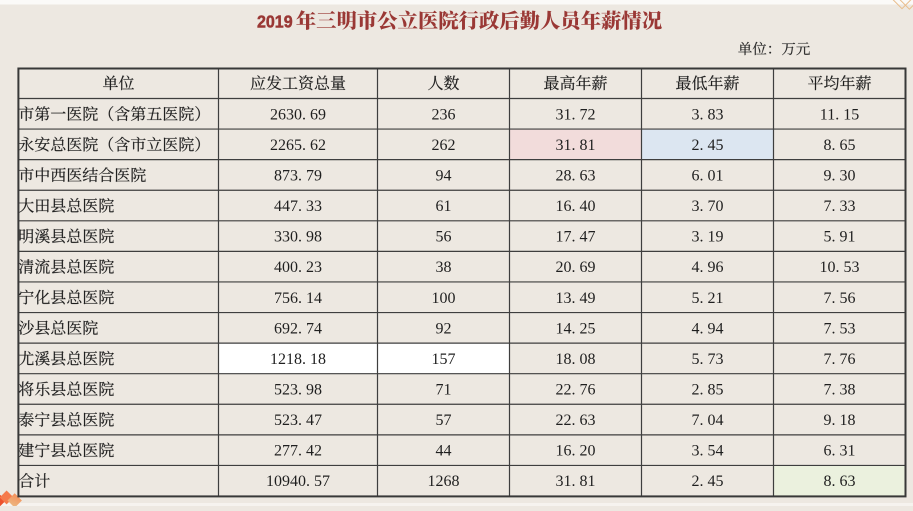  I want to click on svg-text: 28. 63, so click(576, 175).